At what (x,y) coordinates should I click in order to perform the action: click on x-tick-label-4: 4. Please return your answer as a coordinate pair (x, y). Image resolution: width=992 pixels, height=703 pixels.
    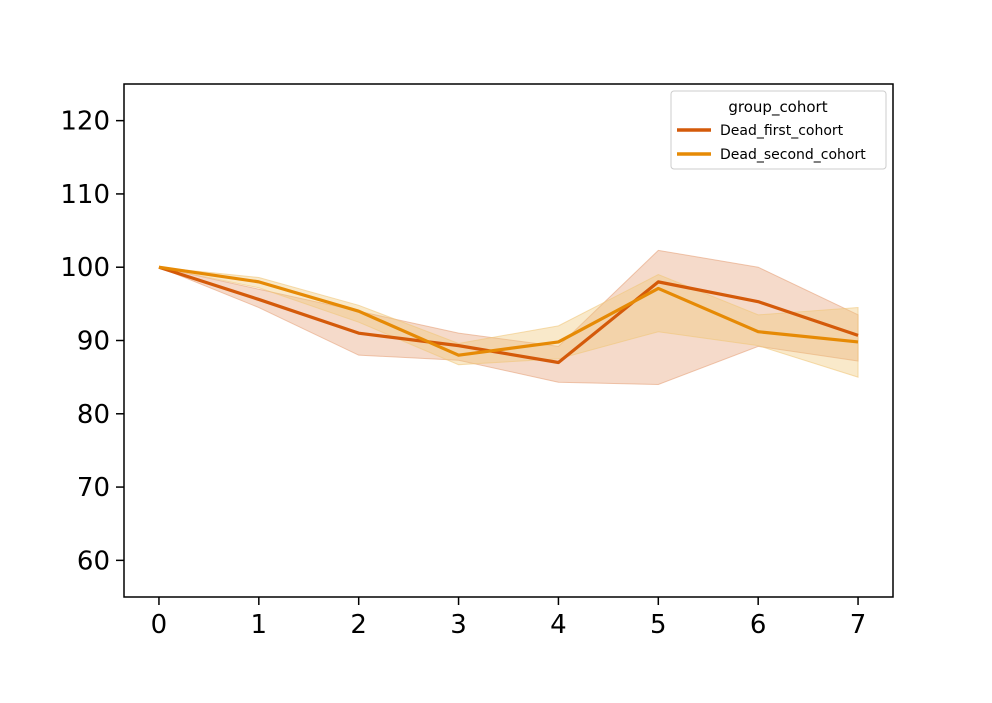
    Looking at the image, I should click on (558, 625).